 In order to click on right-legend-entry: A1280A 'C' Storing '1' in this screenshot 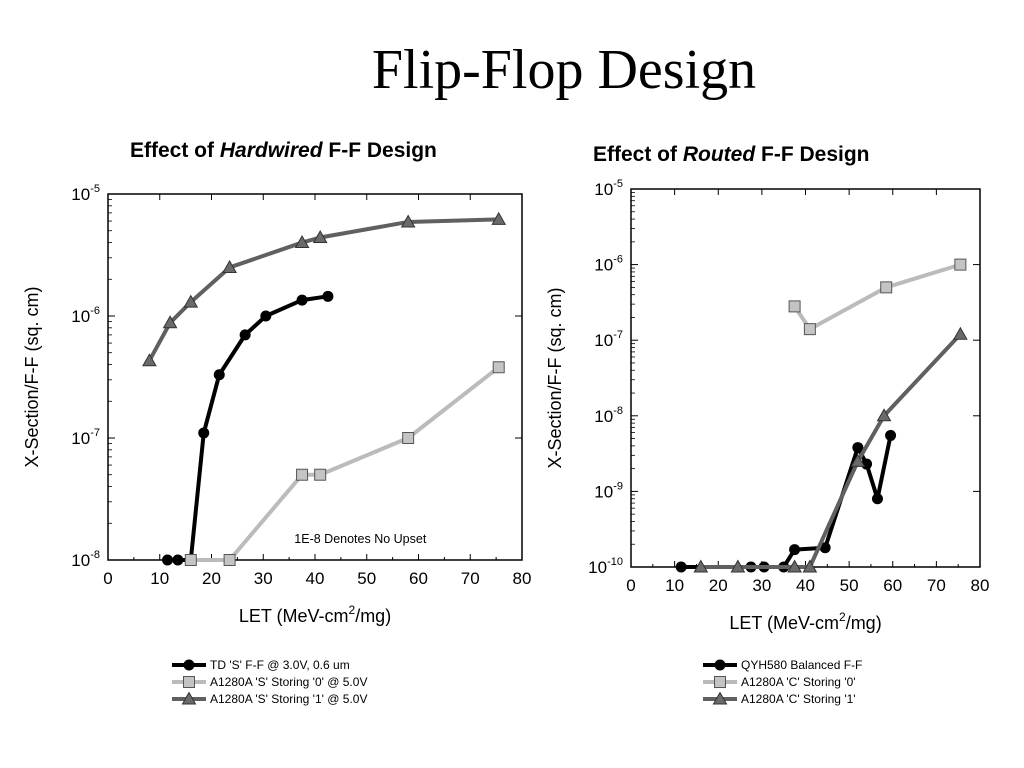, I will do `click(781, 698)`.